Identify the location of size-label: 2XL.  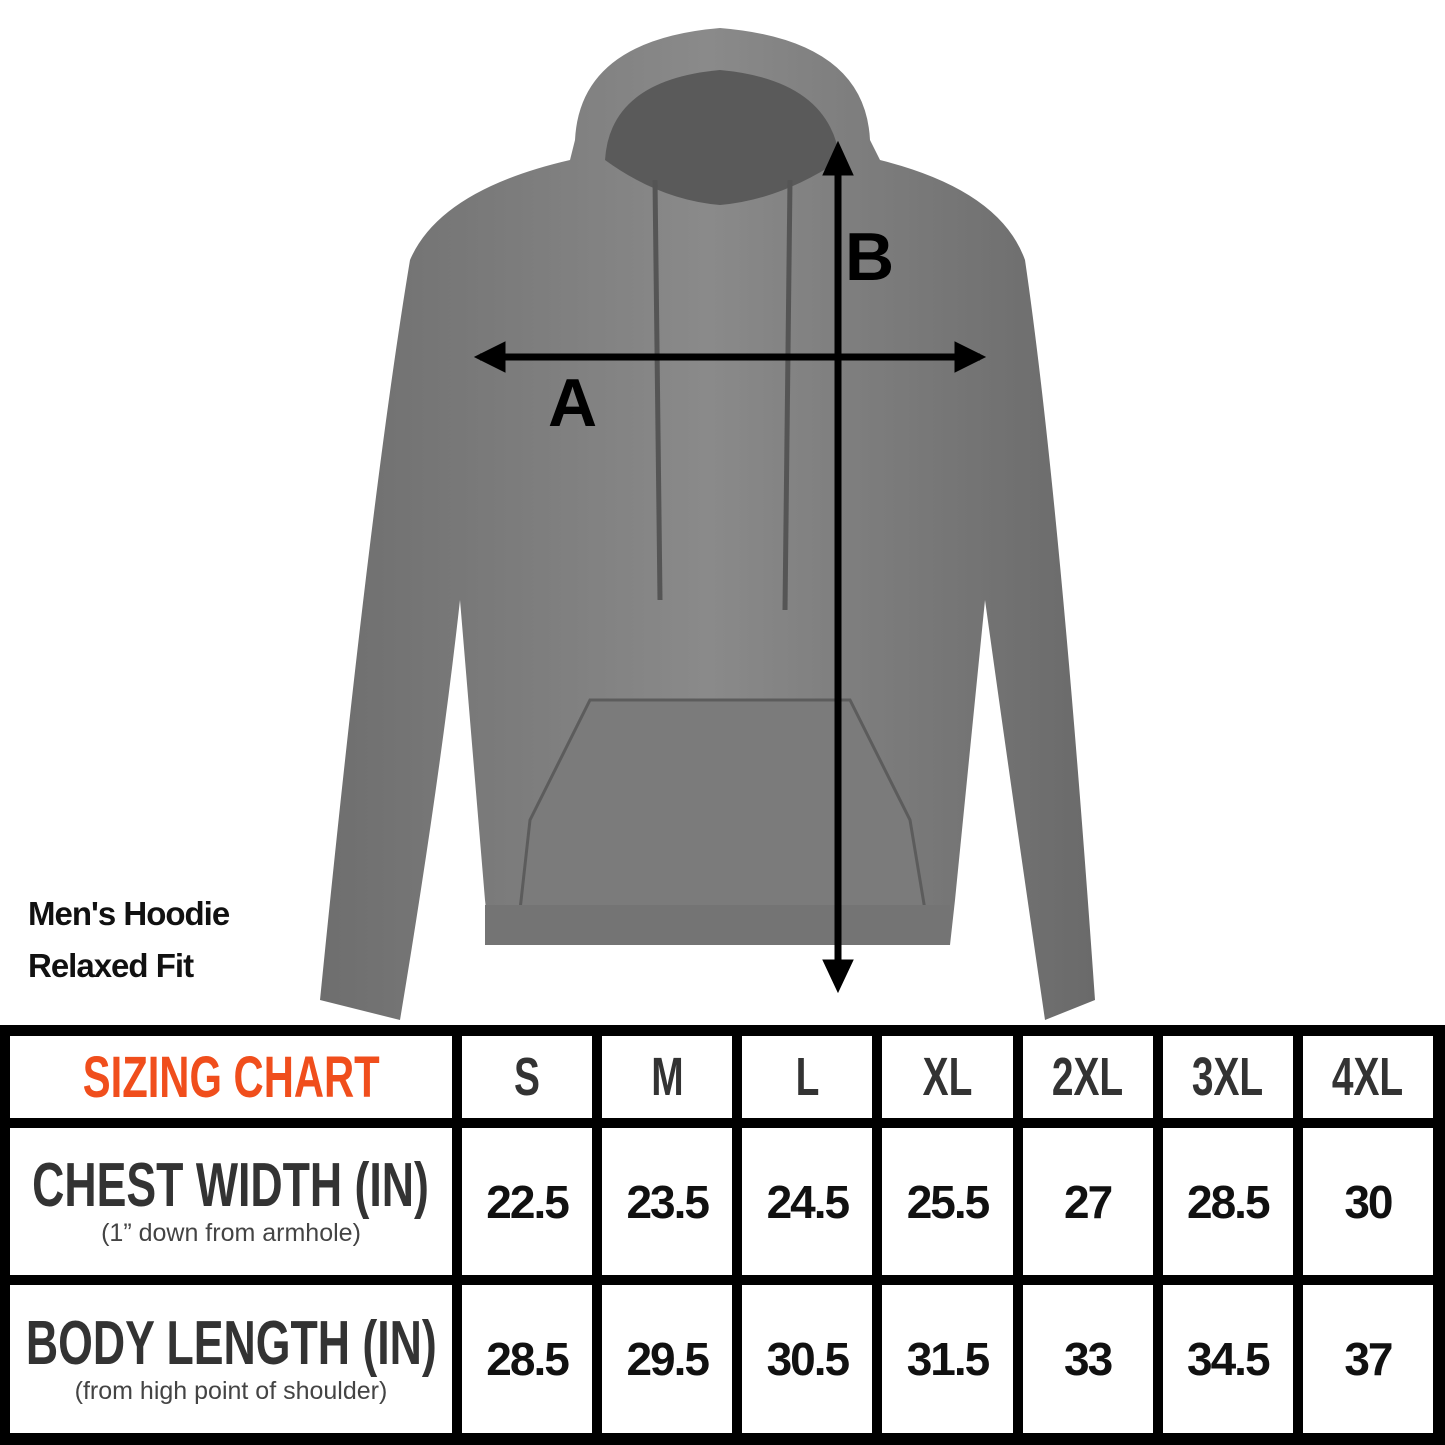
(1087, 1077).